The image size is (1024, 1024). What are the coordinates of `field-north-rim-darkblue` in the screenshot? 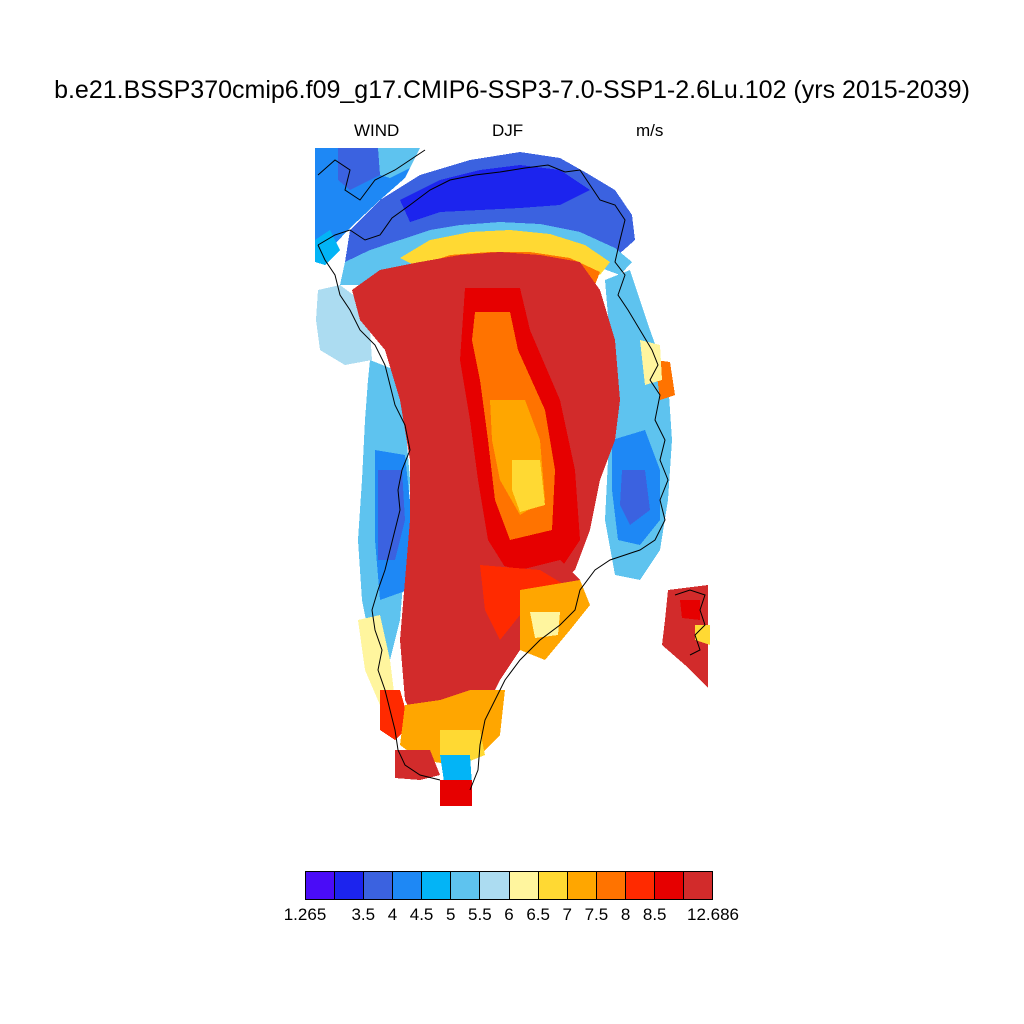 It's located at (495, 193).